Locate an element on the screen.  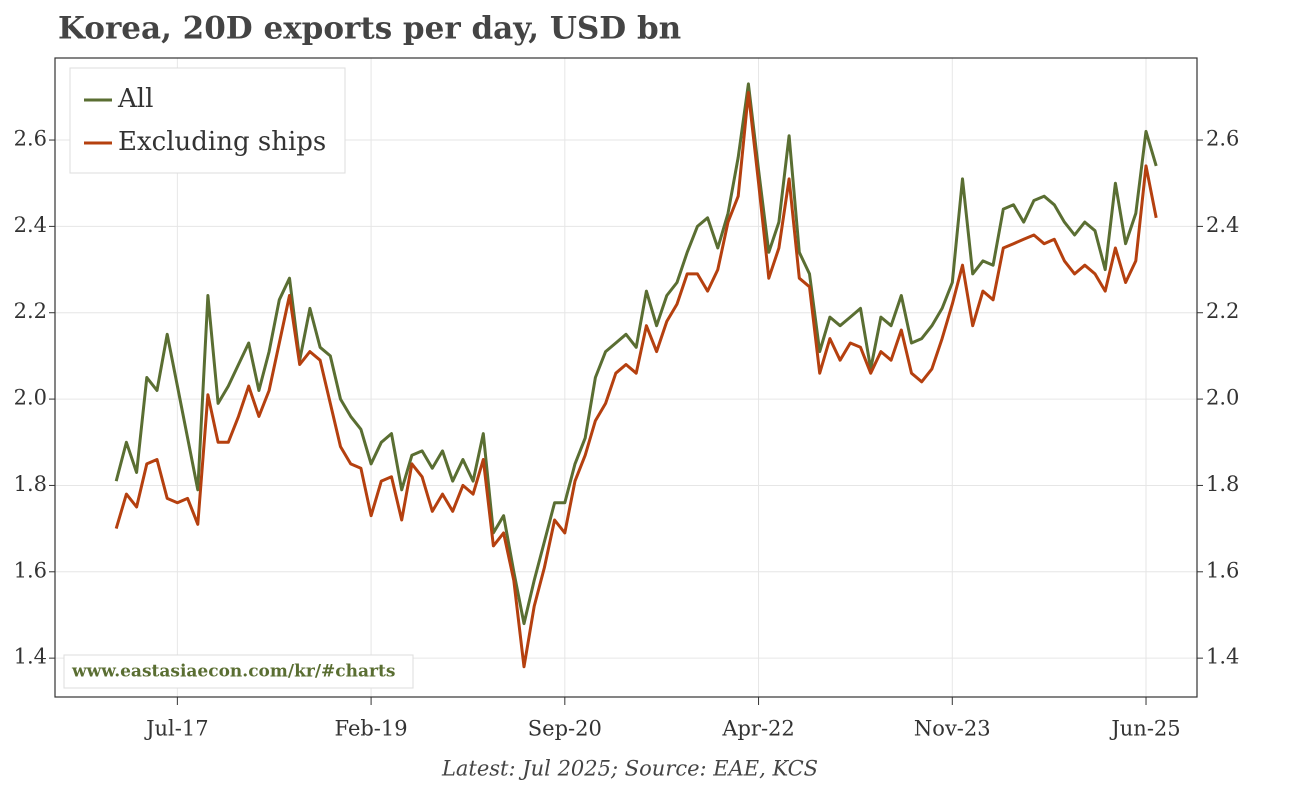
watermark: www.eastasiaecon.com/kr/#charts is located at coordinates (233, 672).